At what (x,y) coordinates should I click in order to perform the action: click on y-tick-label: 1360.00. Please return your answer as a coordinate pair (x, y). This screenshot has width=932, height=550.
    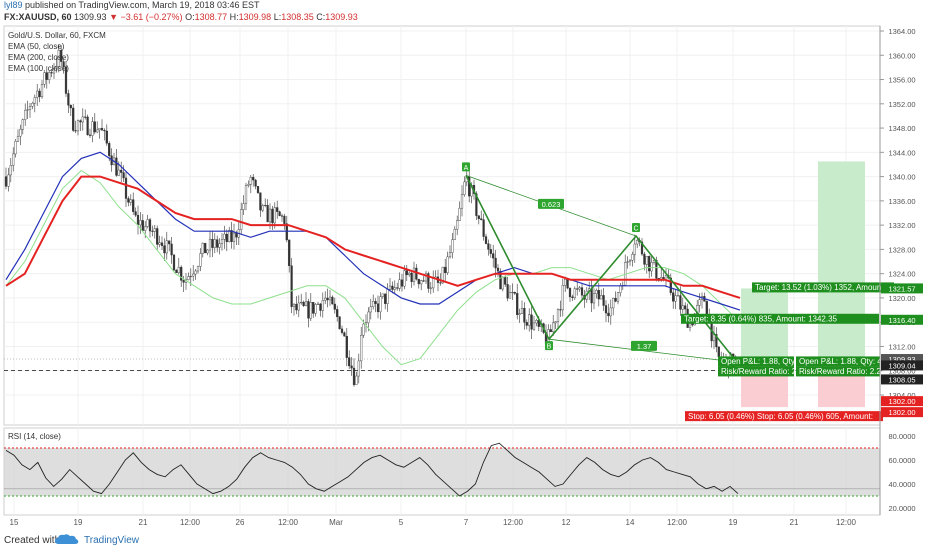
    Looking at the image, I should click on (901, 55).